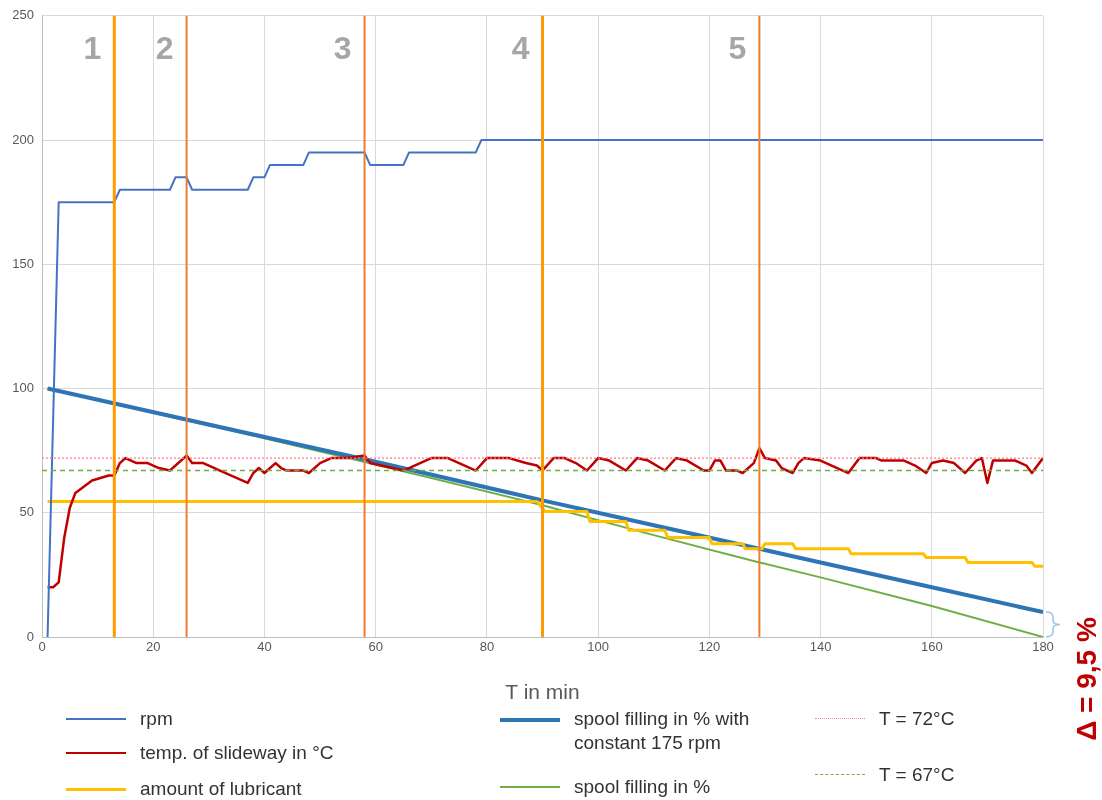  I want to click on x-tick-label: 40, so click(264, 647).